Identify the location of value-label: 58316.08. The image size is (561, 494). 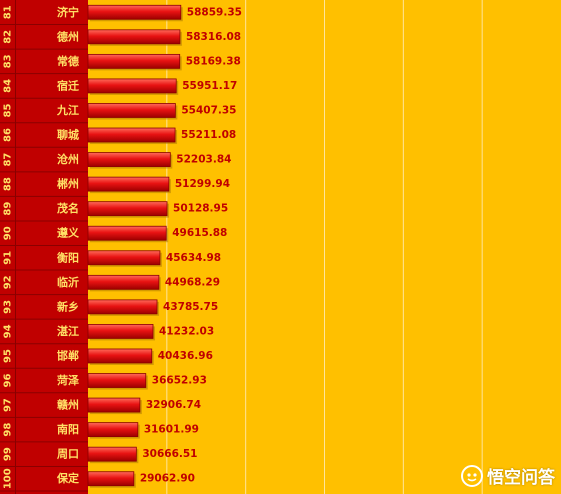
(213, 37).